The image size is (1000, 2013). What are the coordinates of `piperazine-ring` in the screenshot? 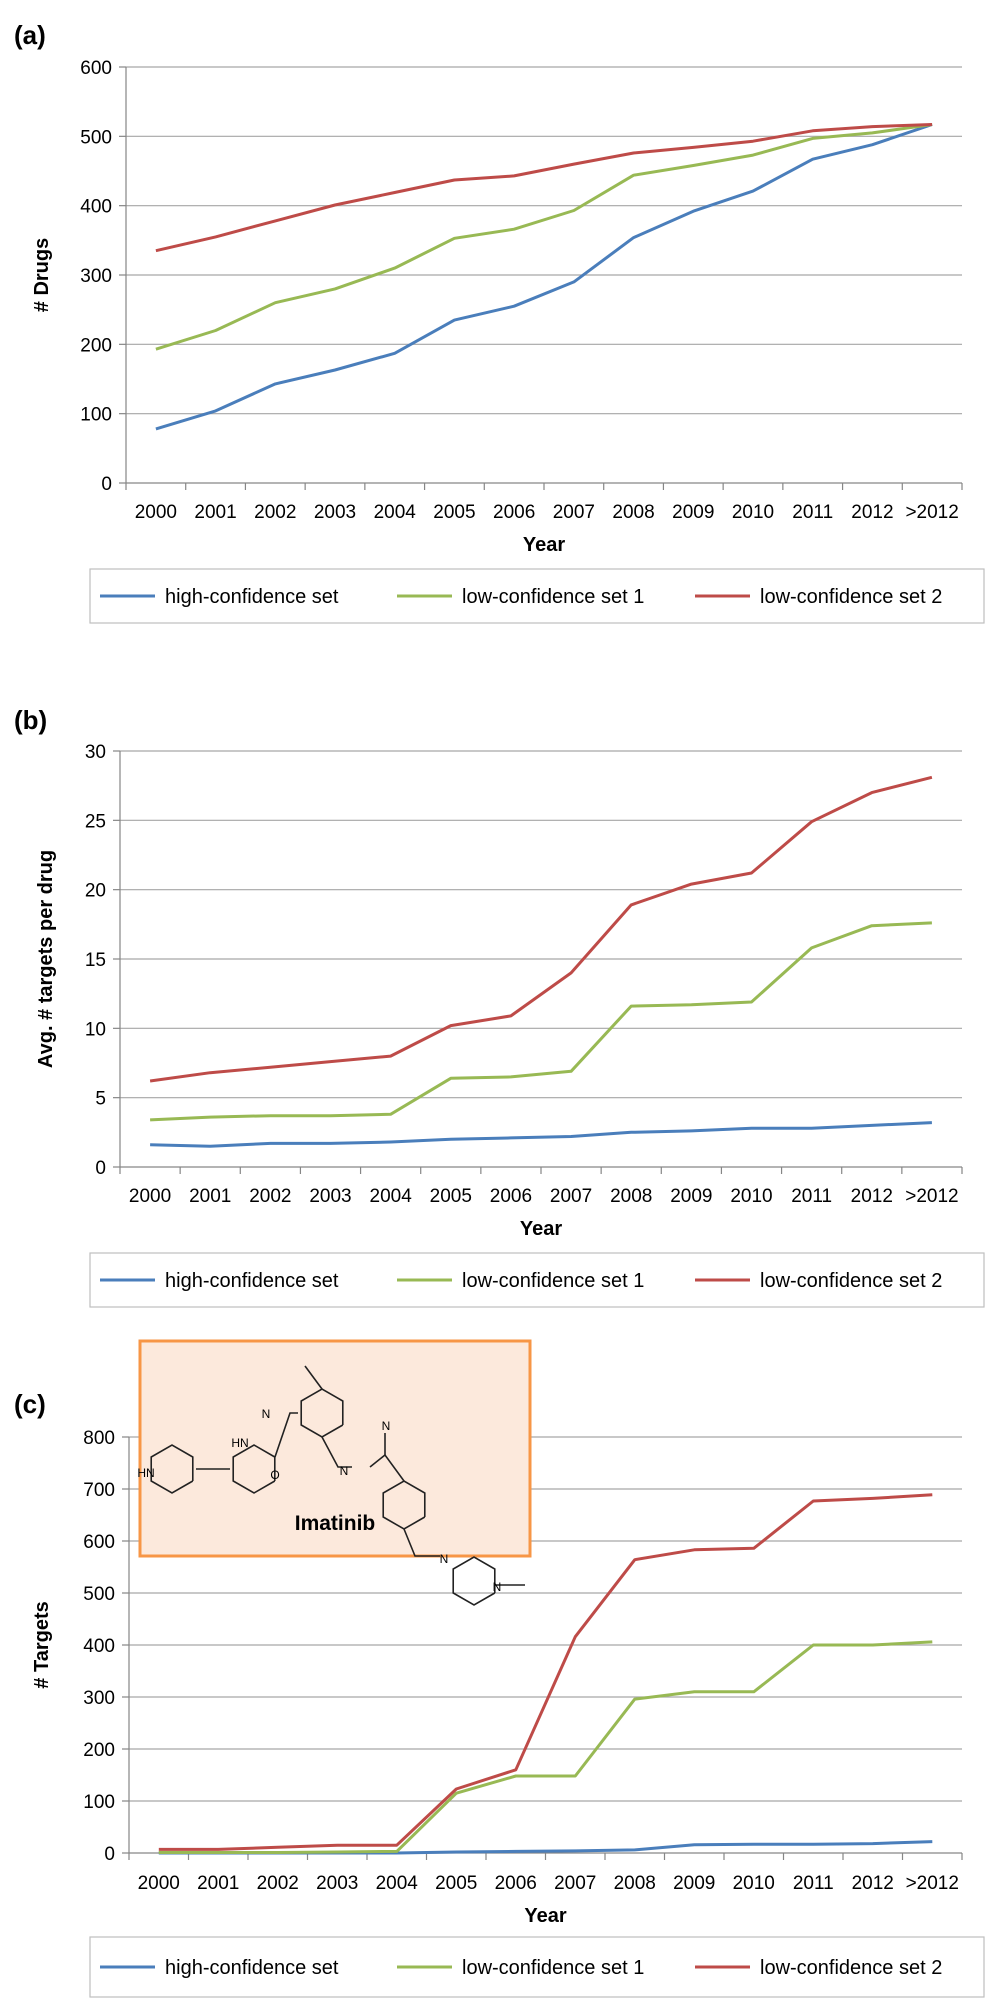 It's located at (474, 1581).